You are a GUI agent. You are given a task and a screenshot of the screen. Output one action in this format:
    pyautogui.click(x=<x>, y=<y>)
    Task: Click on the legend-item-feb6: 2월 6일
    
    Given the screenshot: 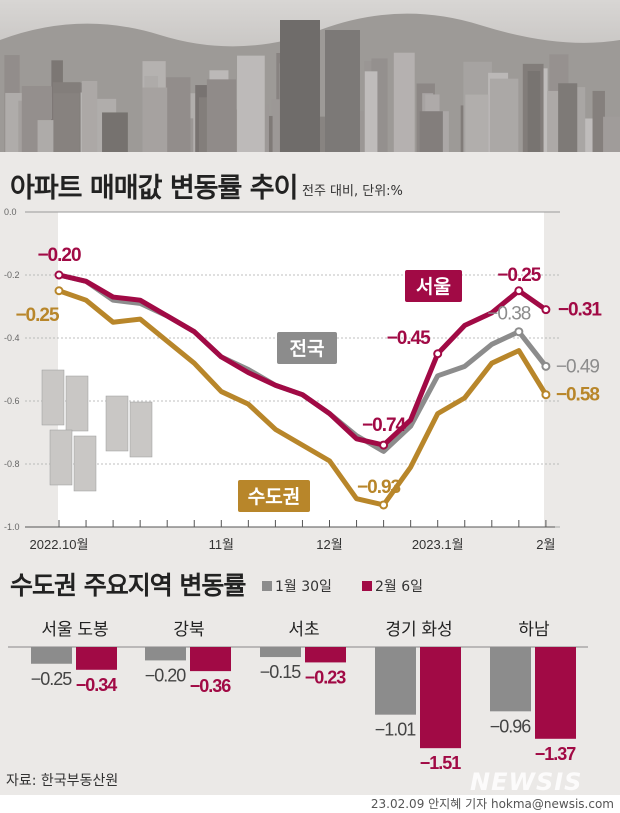 What is the action you would take?
    pyautogui.click(x=392, y=586)
    